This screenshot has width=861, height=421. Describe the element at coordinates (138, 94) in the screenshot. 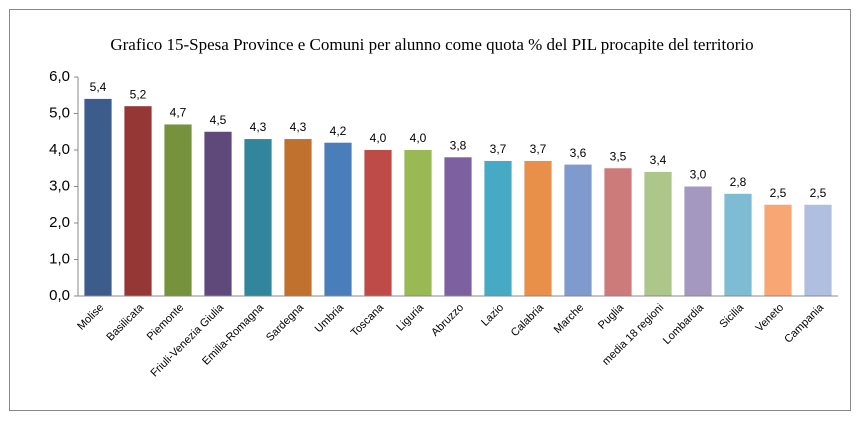

I see `data-label: 5,2` at that location.